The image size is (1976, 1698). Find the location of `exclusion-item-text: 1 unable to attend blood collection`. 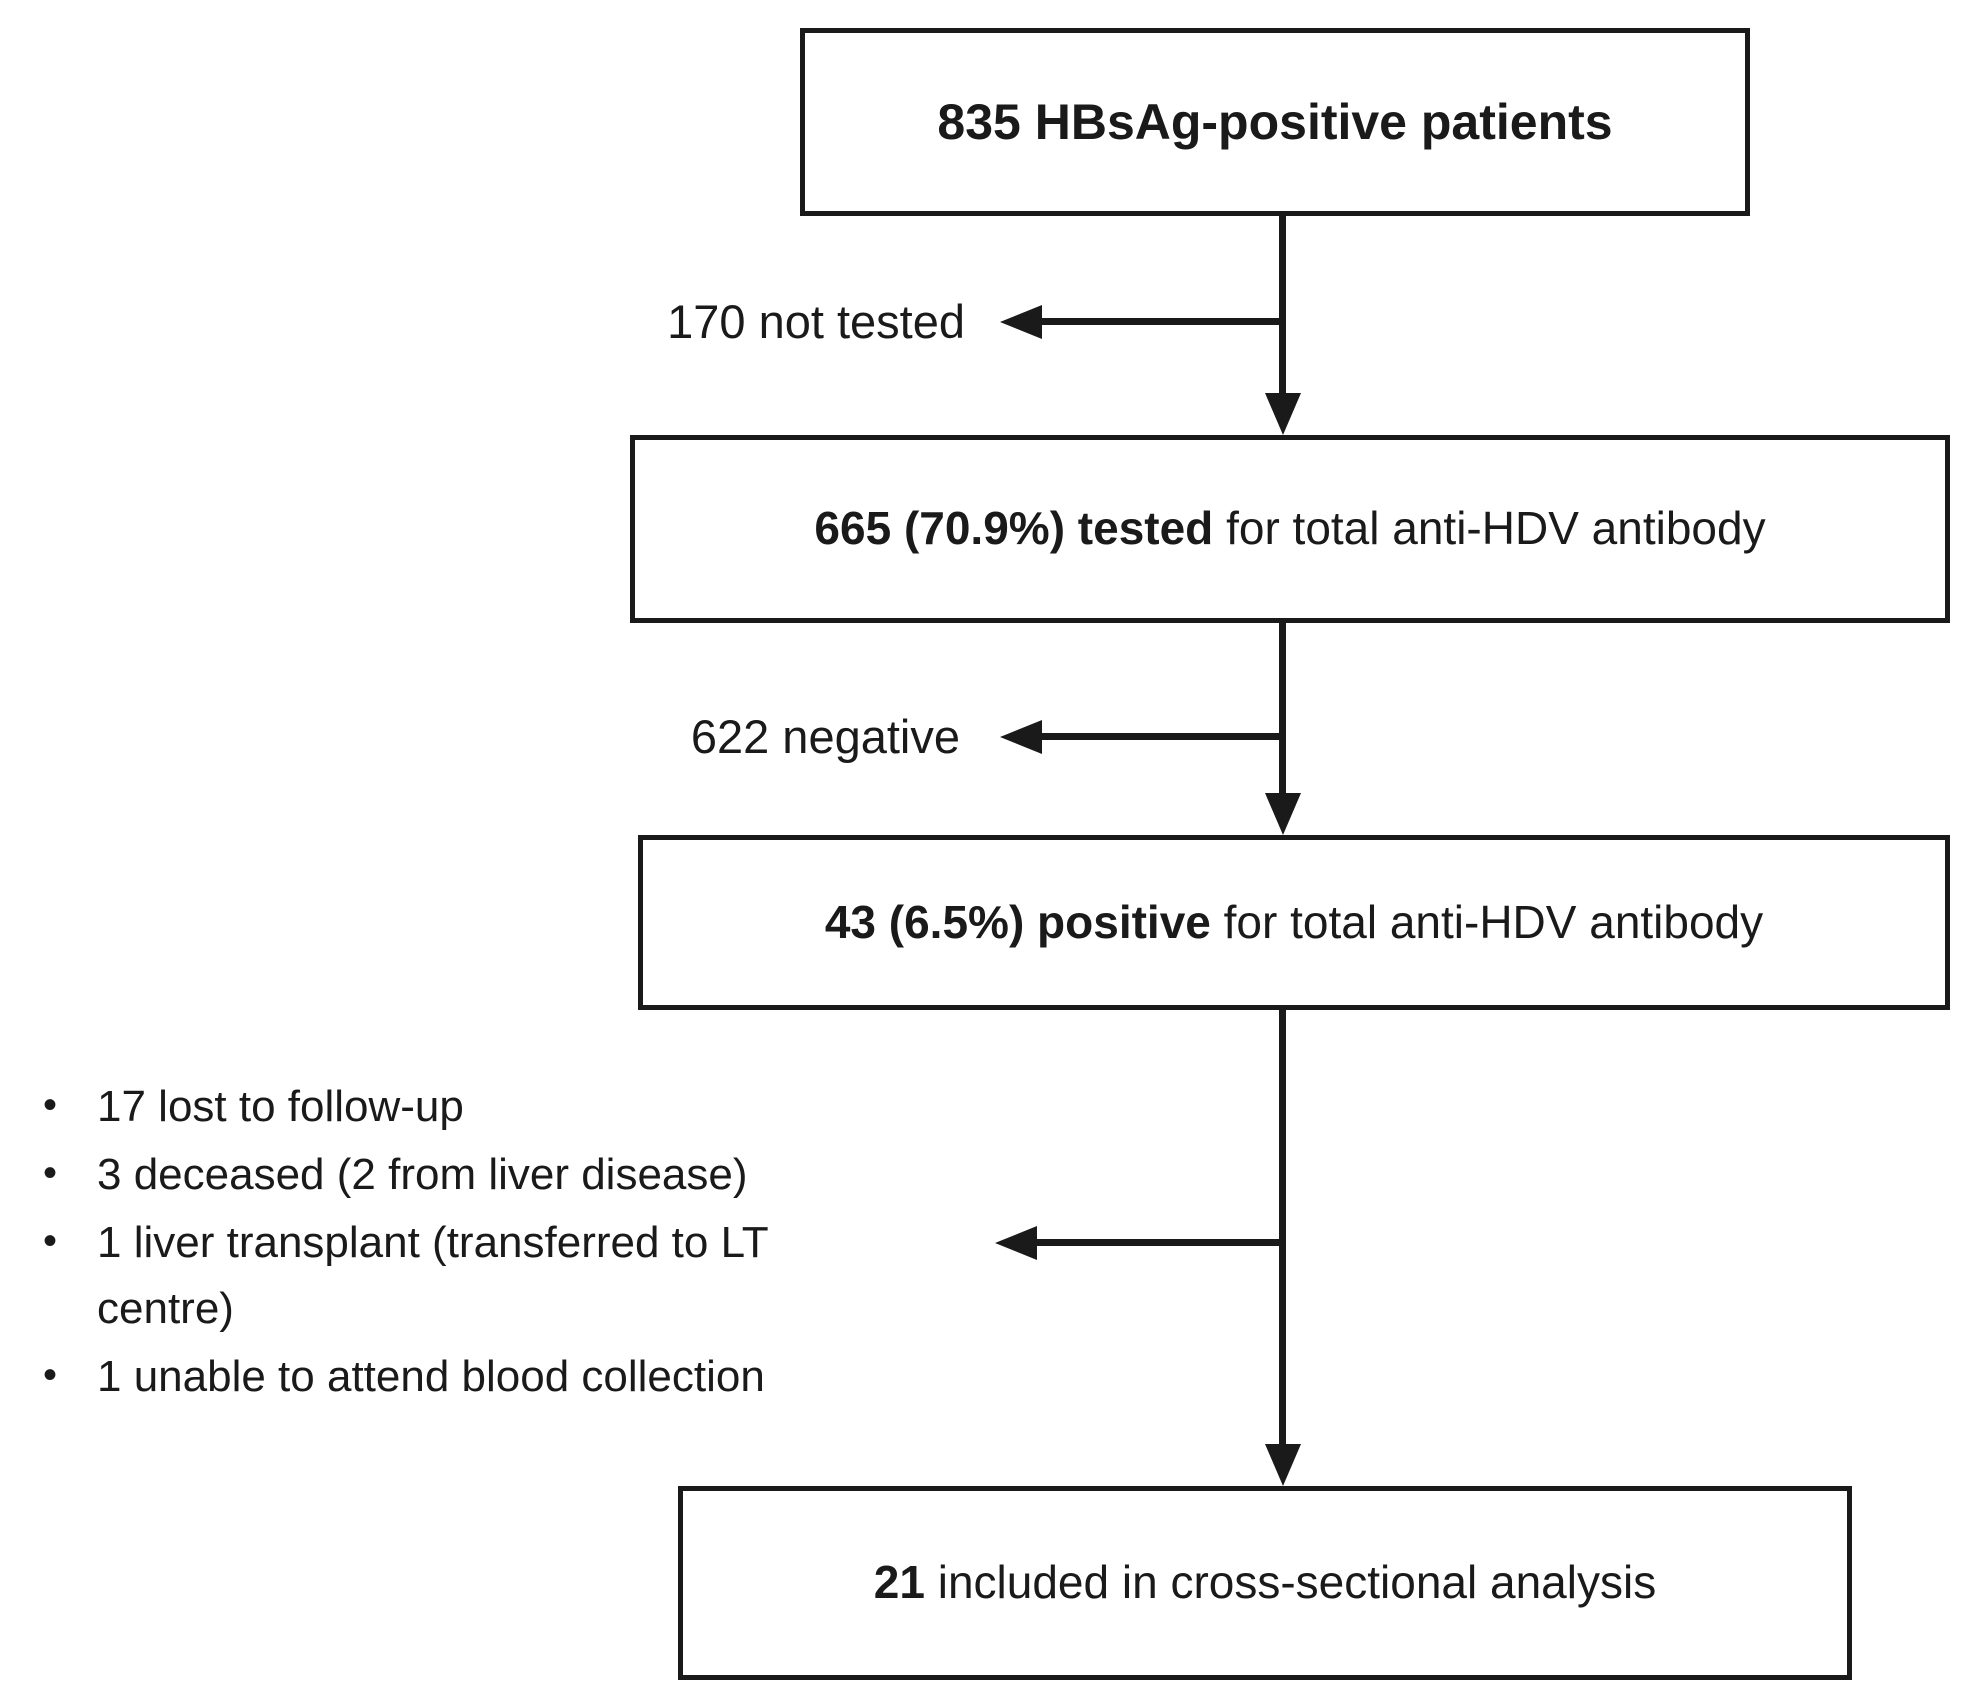

exclusion-item-text: 1 unable to attend blood collection is located at coordinates (431, 1376).